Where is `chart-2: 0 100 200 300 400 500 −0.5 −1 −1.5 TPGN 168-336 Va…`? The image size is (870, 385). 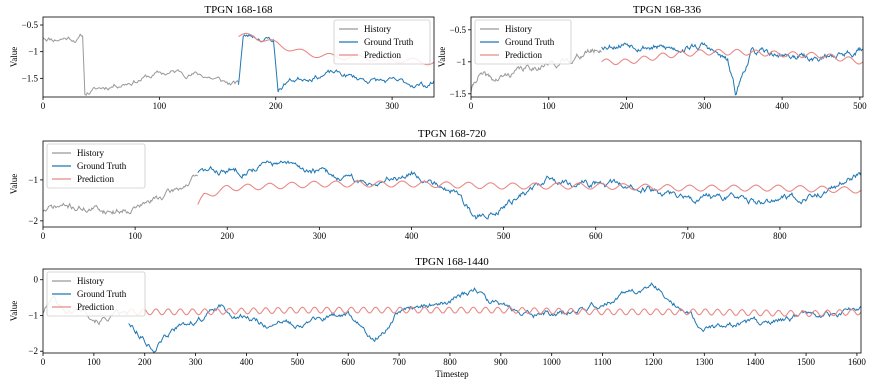
chart-2: 0 100 200 300 400 500 −0.5 −1 −1.5 TPGN 168-336 Va… is located at coordinates (652, 57).